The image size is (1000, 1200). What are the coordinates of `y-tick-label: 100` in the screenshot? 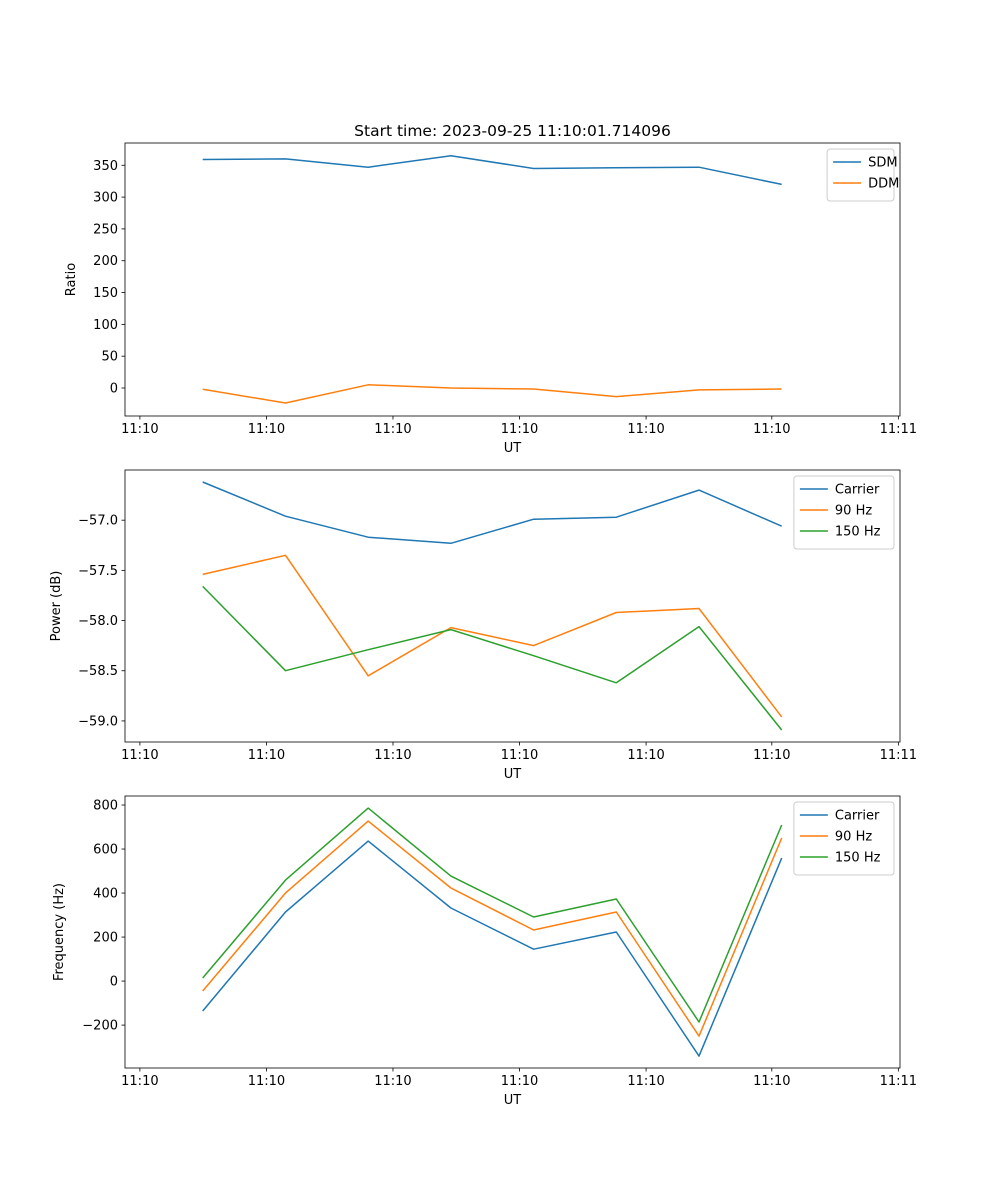 It's located at (105, 325).